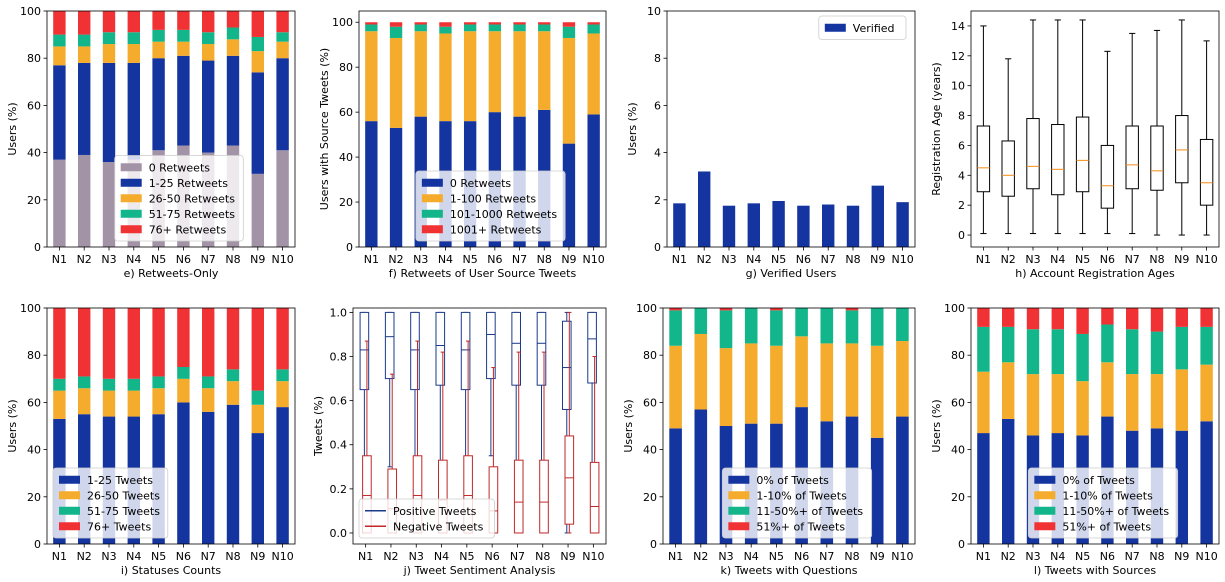 This screenshot has width=1225, height=582. What do you see at coordinates (59, 112) in the screenshot?
I see `bar-e-1-25-retweets-n1` at bounding box center [59, 112].